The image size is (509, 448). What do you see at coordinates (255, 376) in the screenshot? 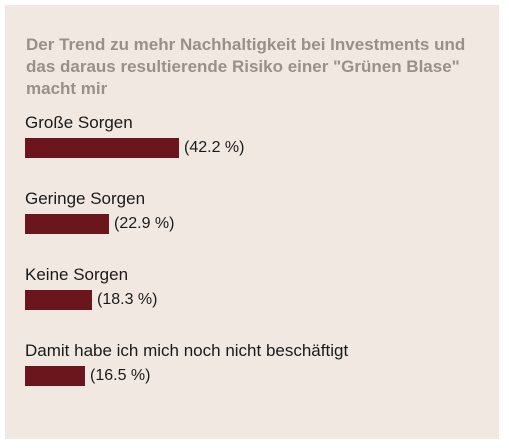
I see `bar-row: (16.5 %)` at bounding box center [255, 376].